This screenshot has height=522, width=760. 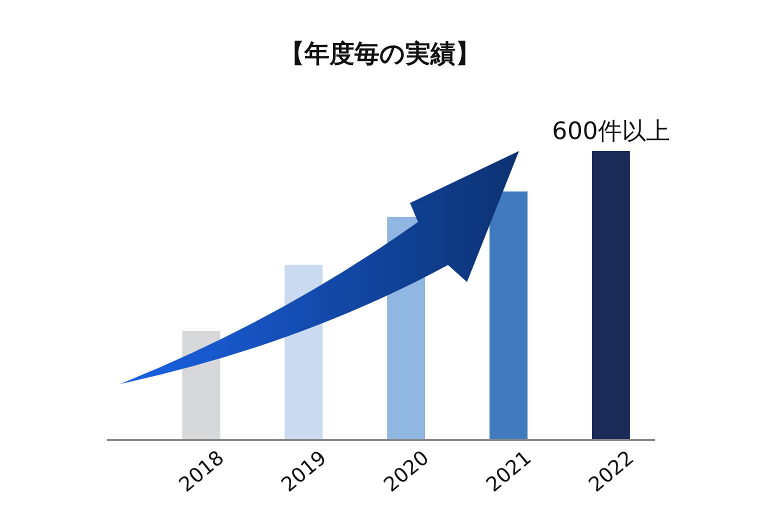 What do you see at coordinates (611, 131) in the screenshot?
I see `annotation: 600件以上` at bounding box center [611, 131].